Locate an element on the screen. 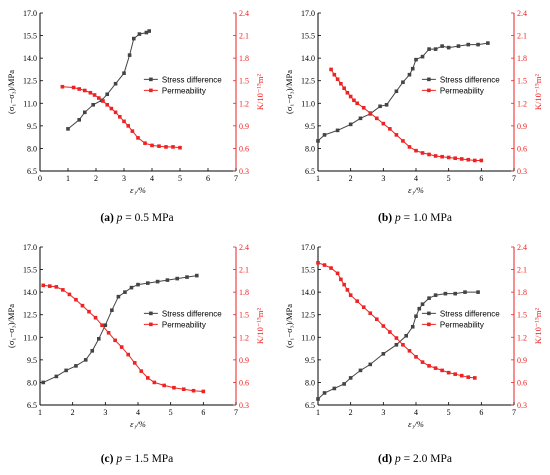  y-right-tick-label: 0.9 is located at coordinates (244, 360).